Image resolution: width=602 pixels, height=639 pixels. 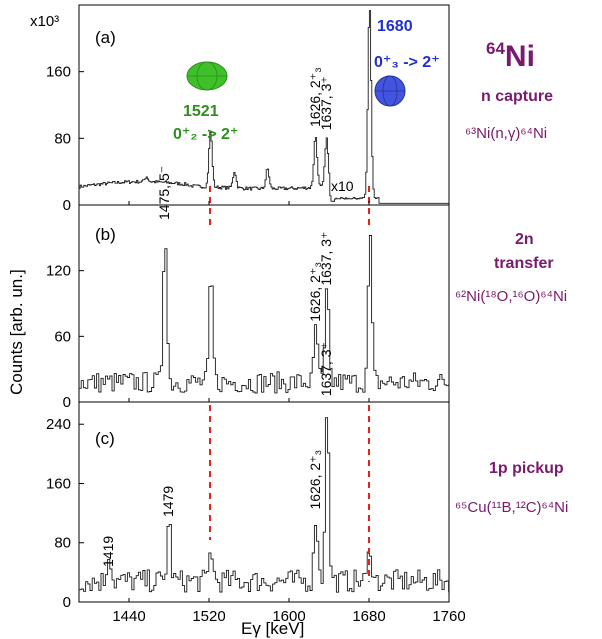 What do you see at coordinates (62, 336) in the screenshot?
I see `y-tick-label: 60` at bounding box center [62, 336].